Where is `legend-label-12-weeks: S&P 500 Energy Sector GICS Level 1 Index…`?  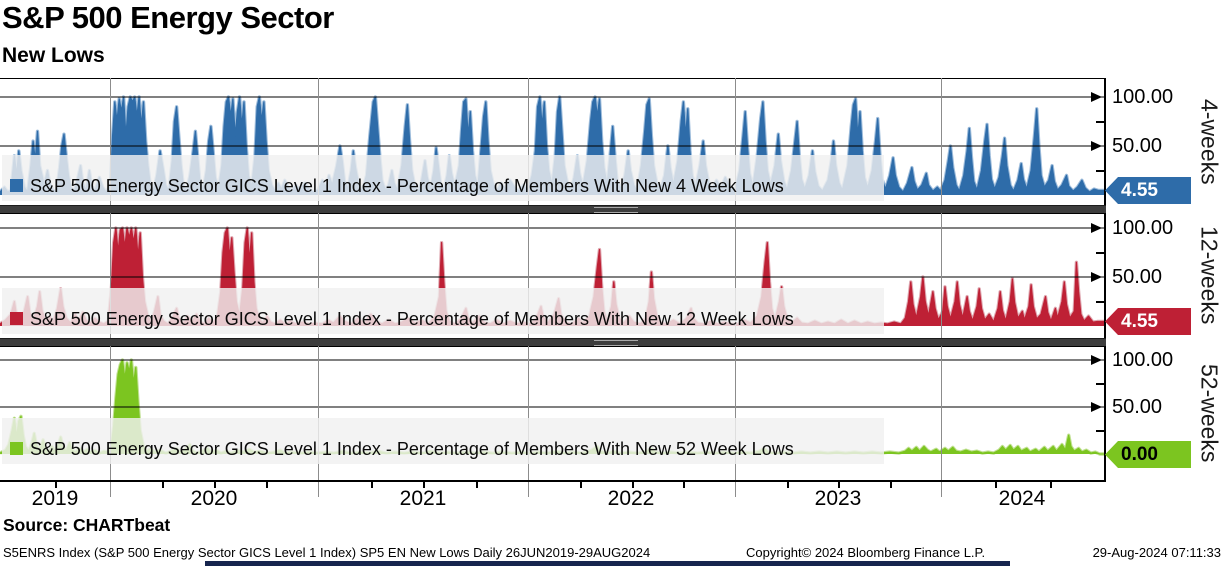
legend-label-12-weeks: S&P 500 Energy Sector GICS Level 1 Index… is located at coordinates (412, 319).